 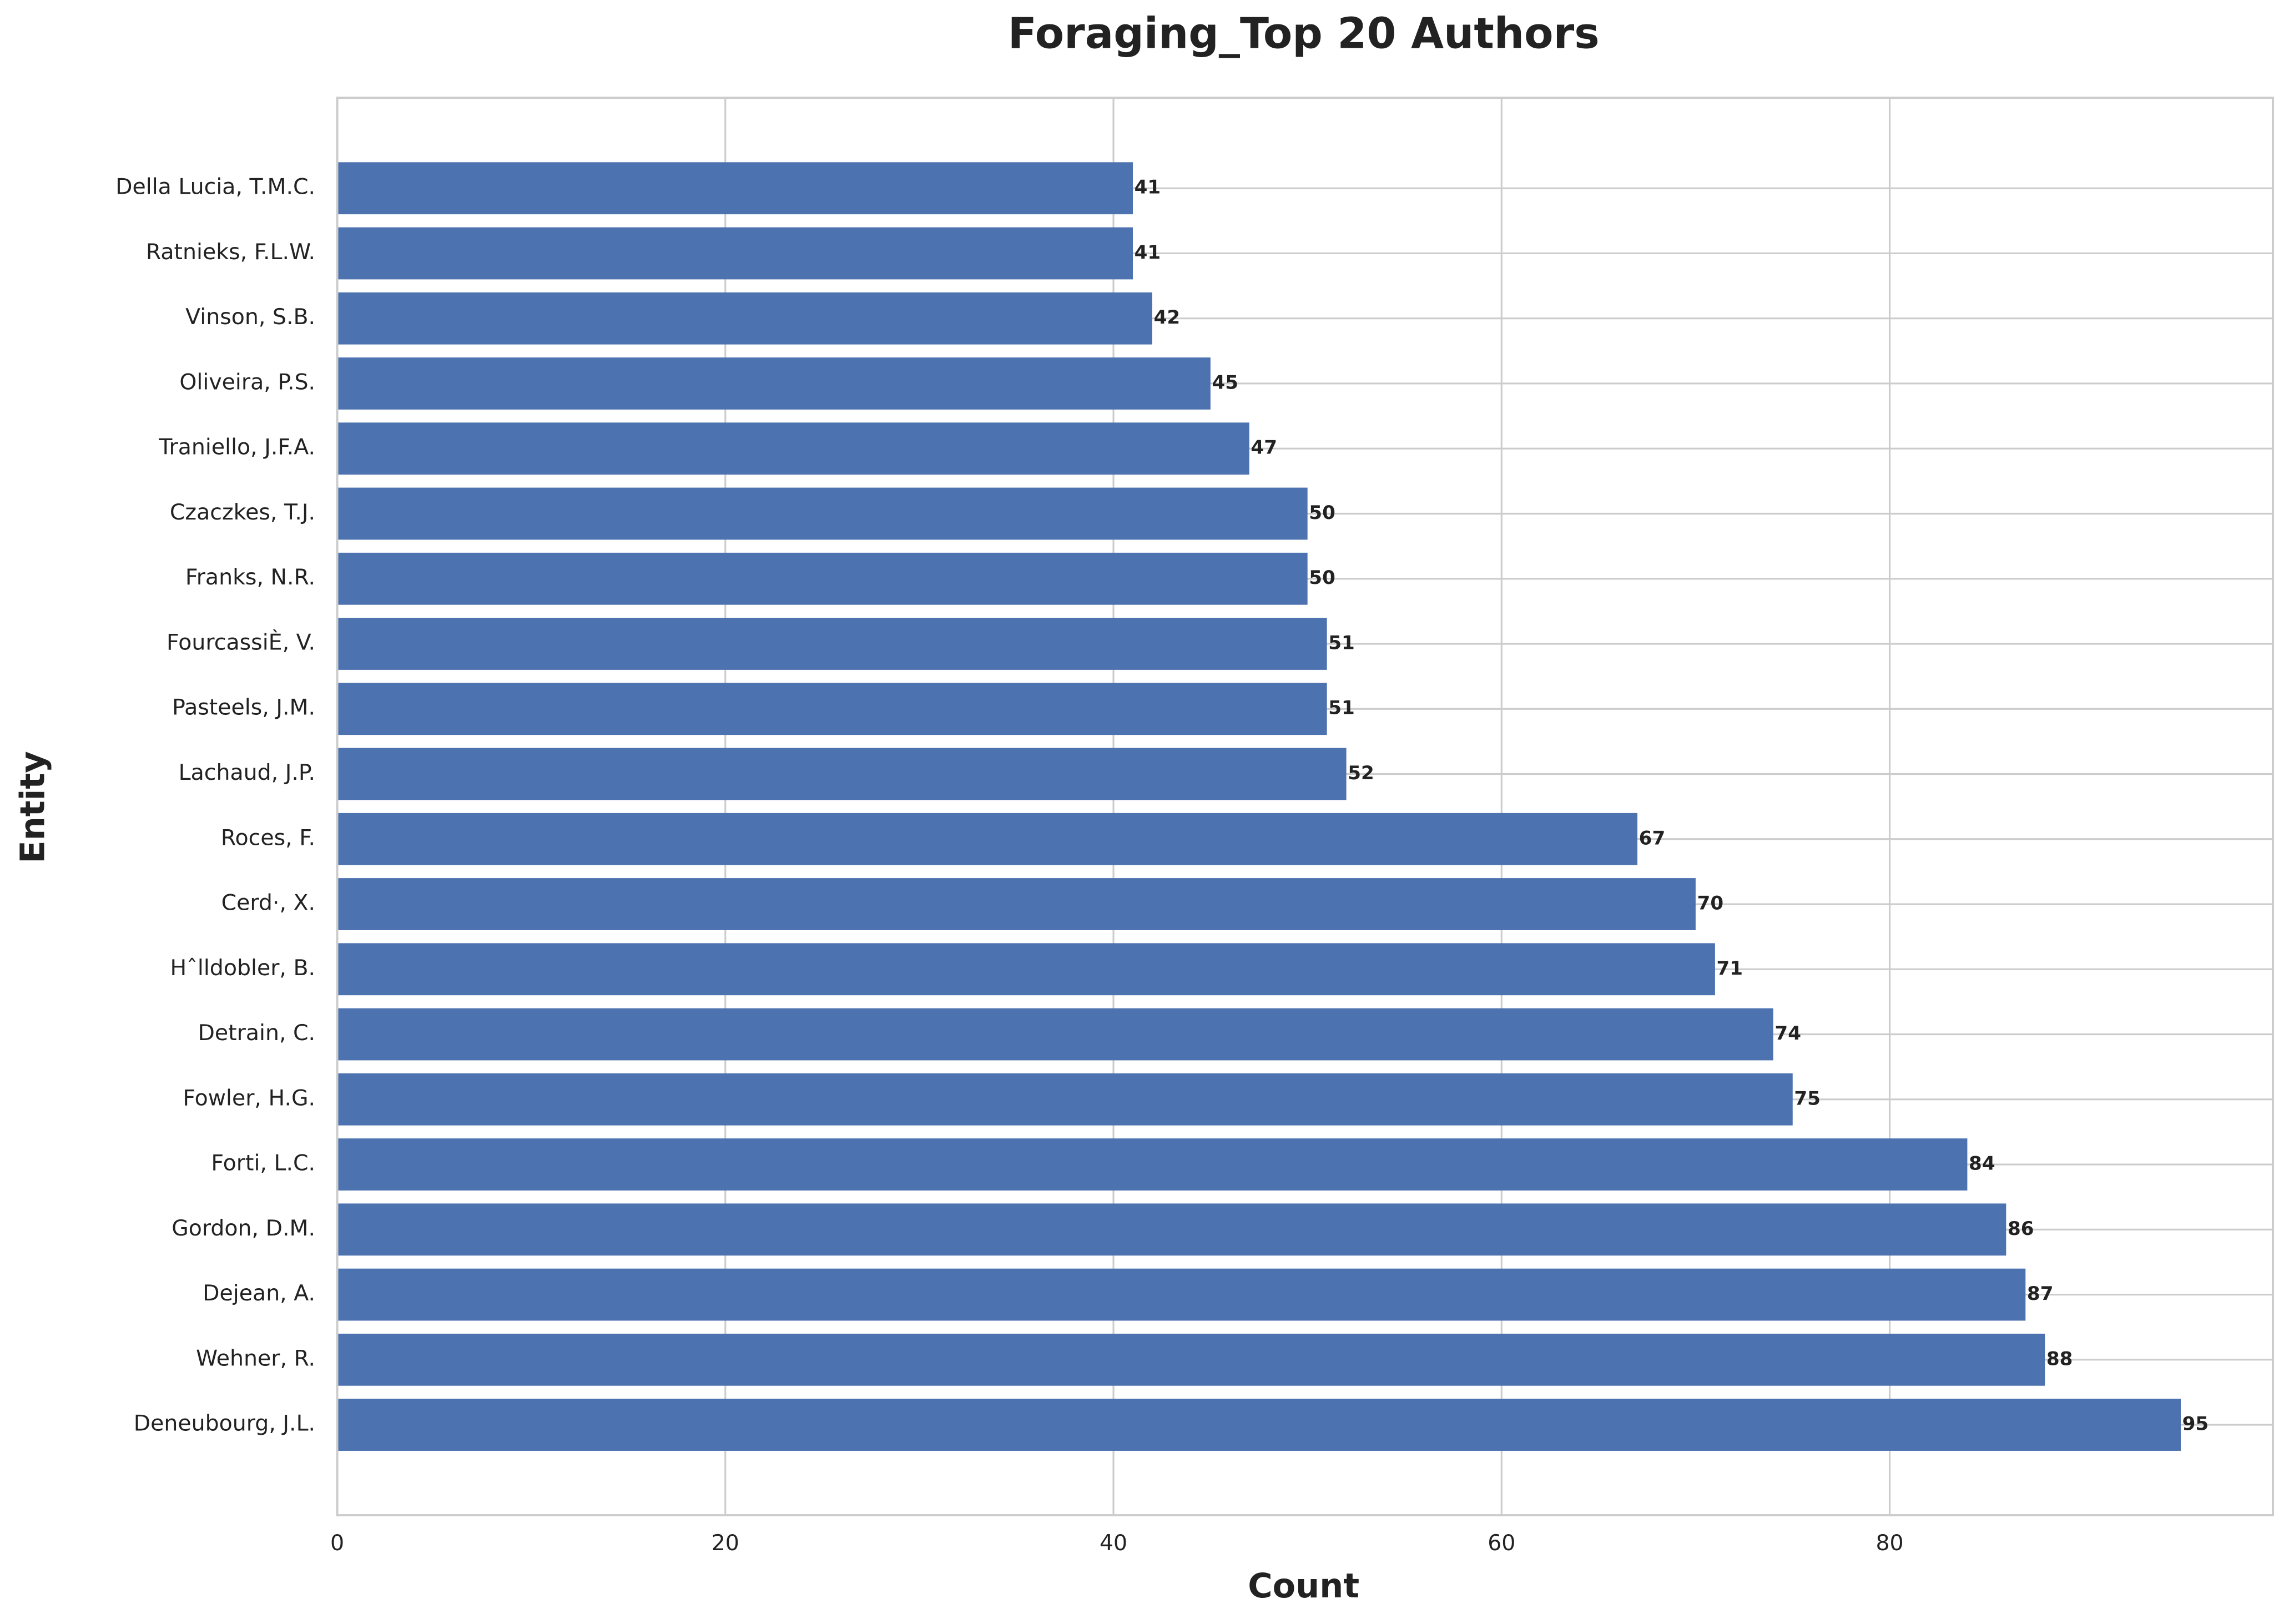 I want to click on data-label: 88, so click(x=2059, y=1359).